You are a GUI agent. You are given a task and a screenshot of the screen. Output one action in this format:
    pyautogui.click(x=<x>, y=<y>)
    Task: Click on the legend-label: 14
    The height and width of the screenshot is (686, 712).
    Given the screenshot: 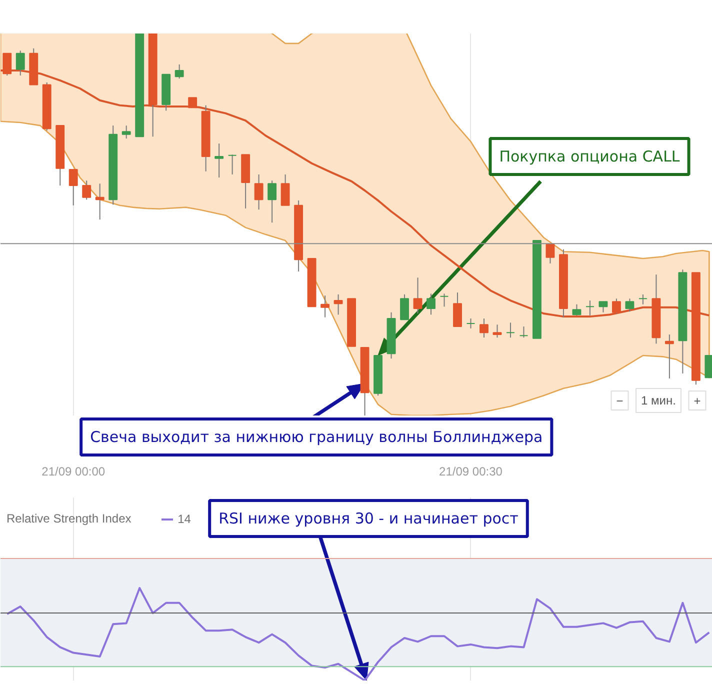 What is the action you would take?
    pyautogui.click(x=185, y=519)
    